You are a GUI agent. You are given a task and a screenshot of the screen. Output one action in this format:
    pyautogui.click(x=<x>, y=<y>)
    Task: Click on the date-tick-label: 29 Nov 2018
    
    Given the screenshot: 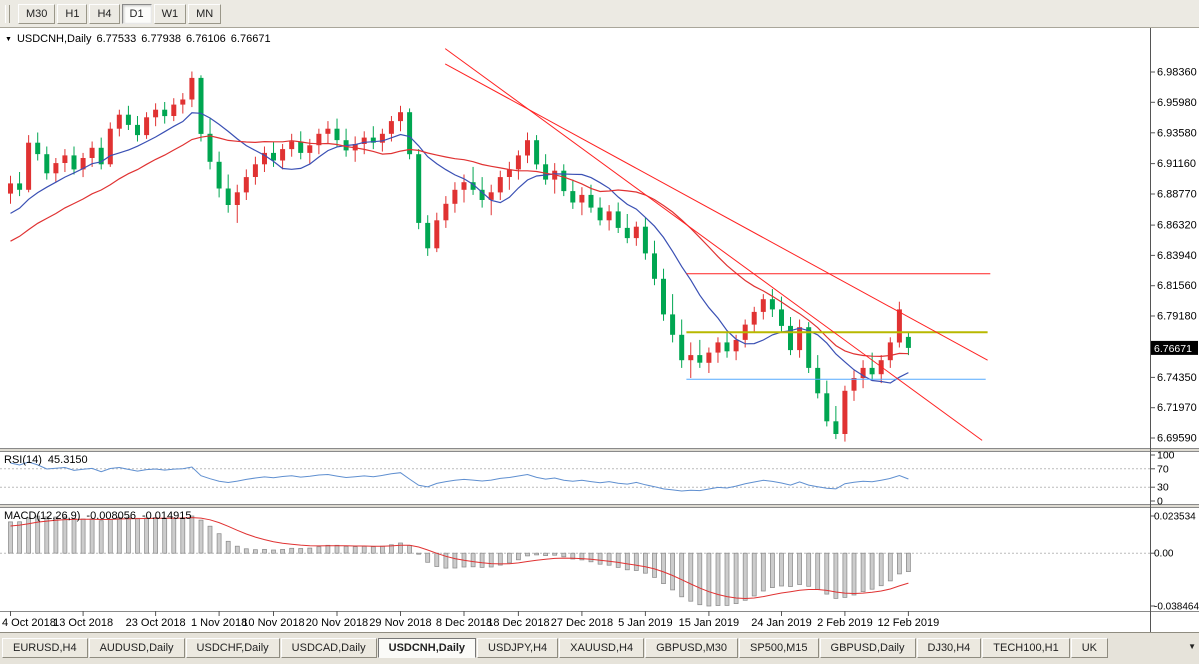 What is the action you would take?
    pyautogui.click(x=400, y=623)
    